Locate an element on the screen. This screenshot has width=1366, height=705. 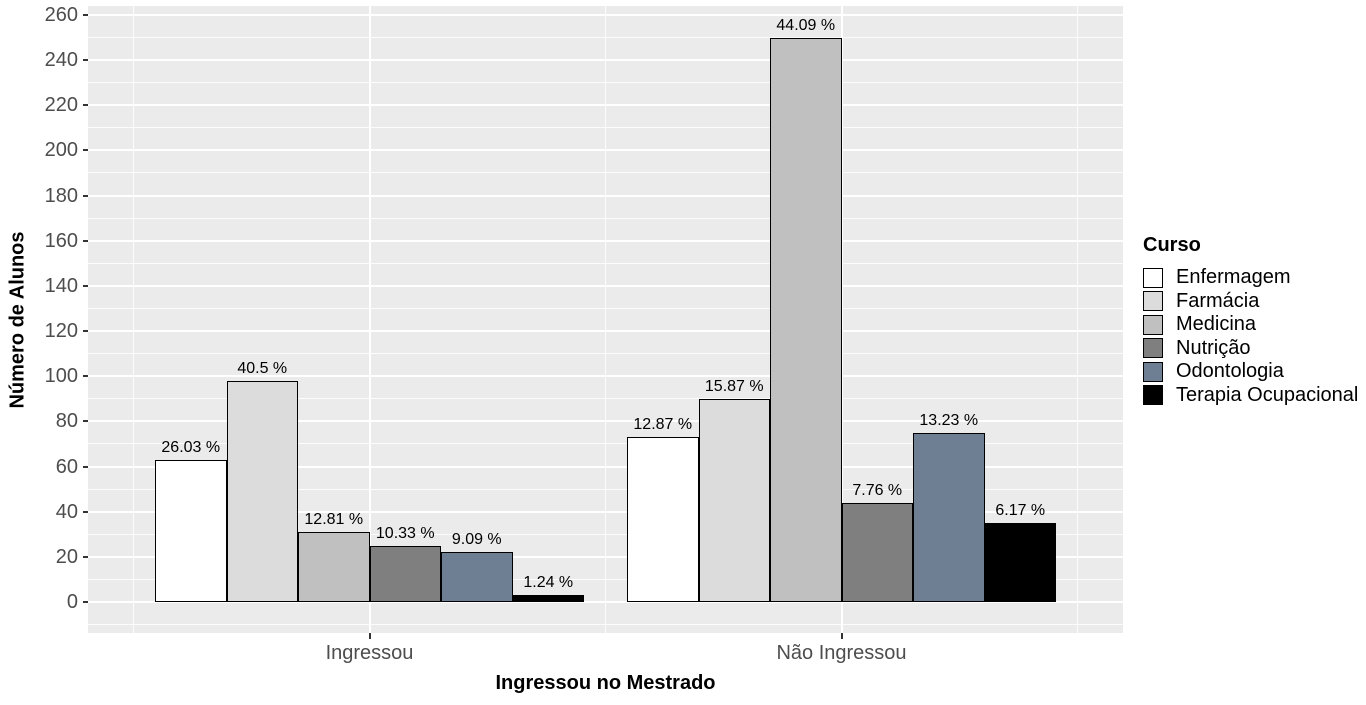
y-tick-label: 140 is located at coordinates (61, 285).